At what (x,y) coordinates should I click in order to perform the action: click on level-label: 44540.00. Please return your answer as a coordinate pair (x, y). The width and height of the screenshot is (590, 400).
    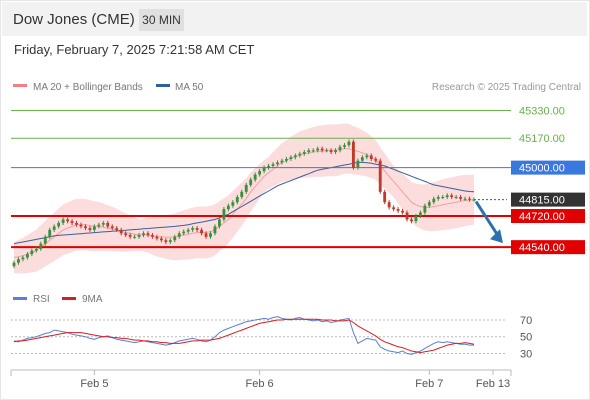
    Looking at the image, I should click on (542, 248).